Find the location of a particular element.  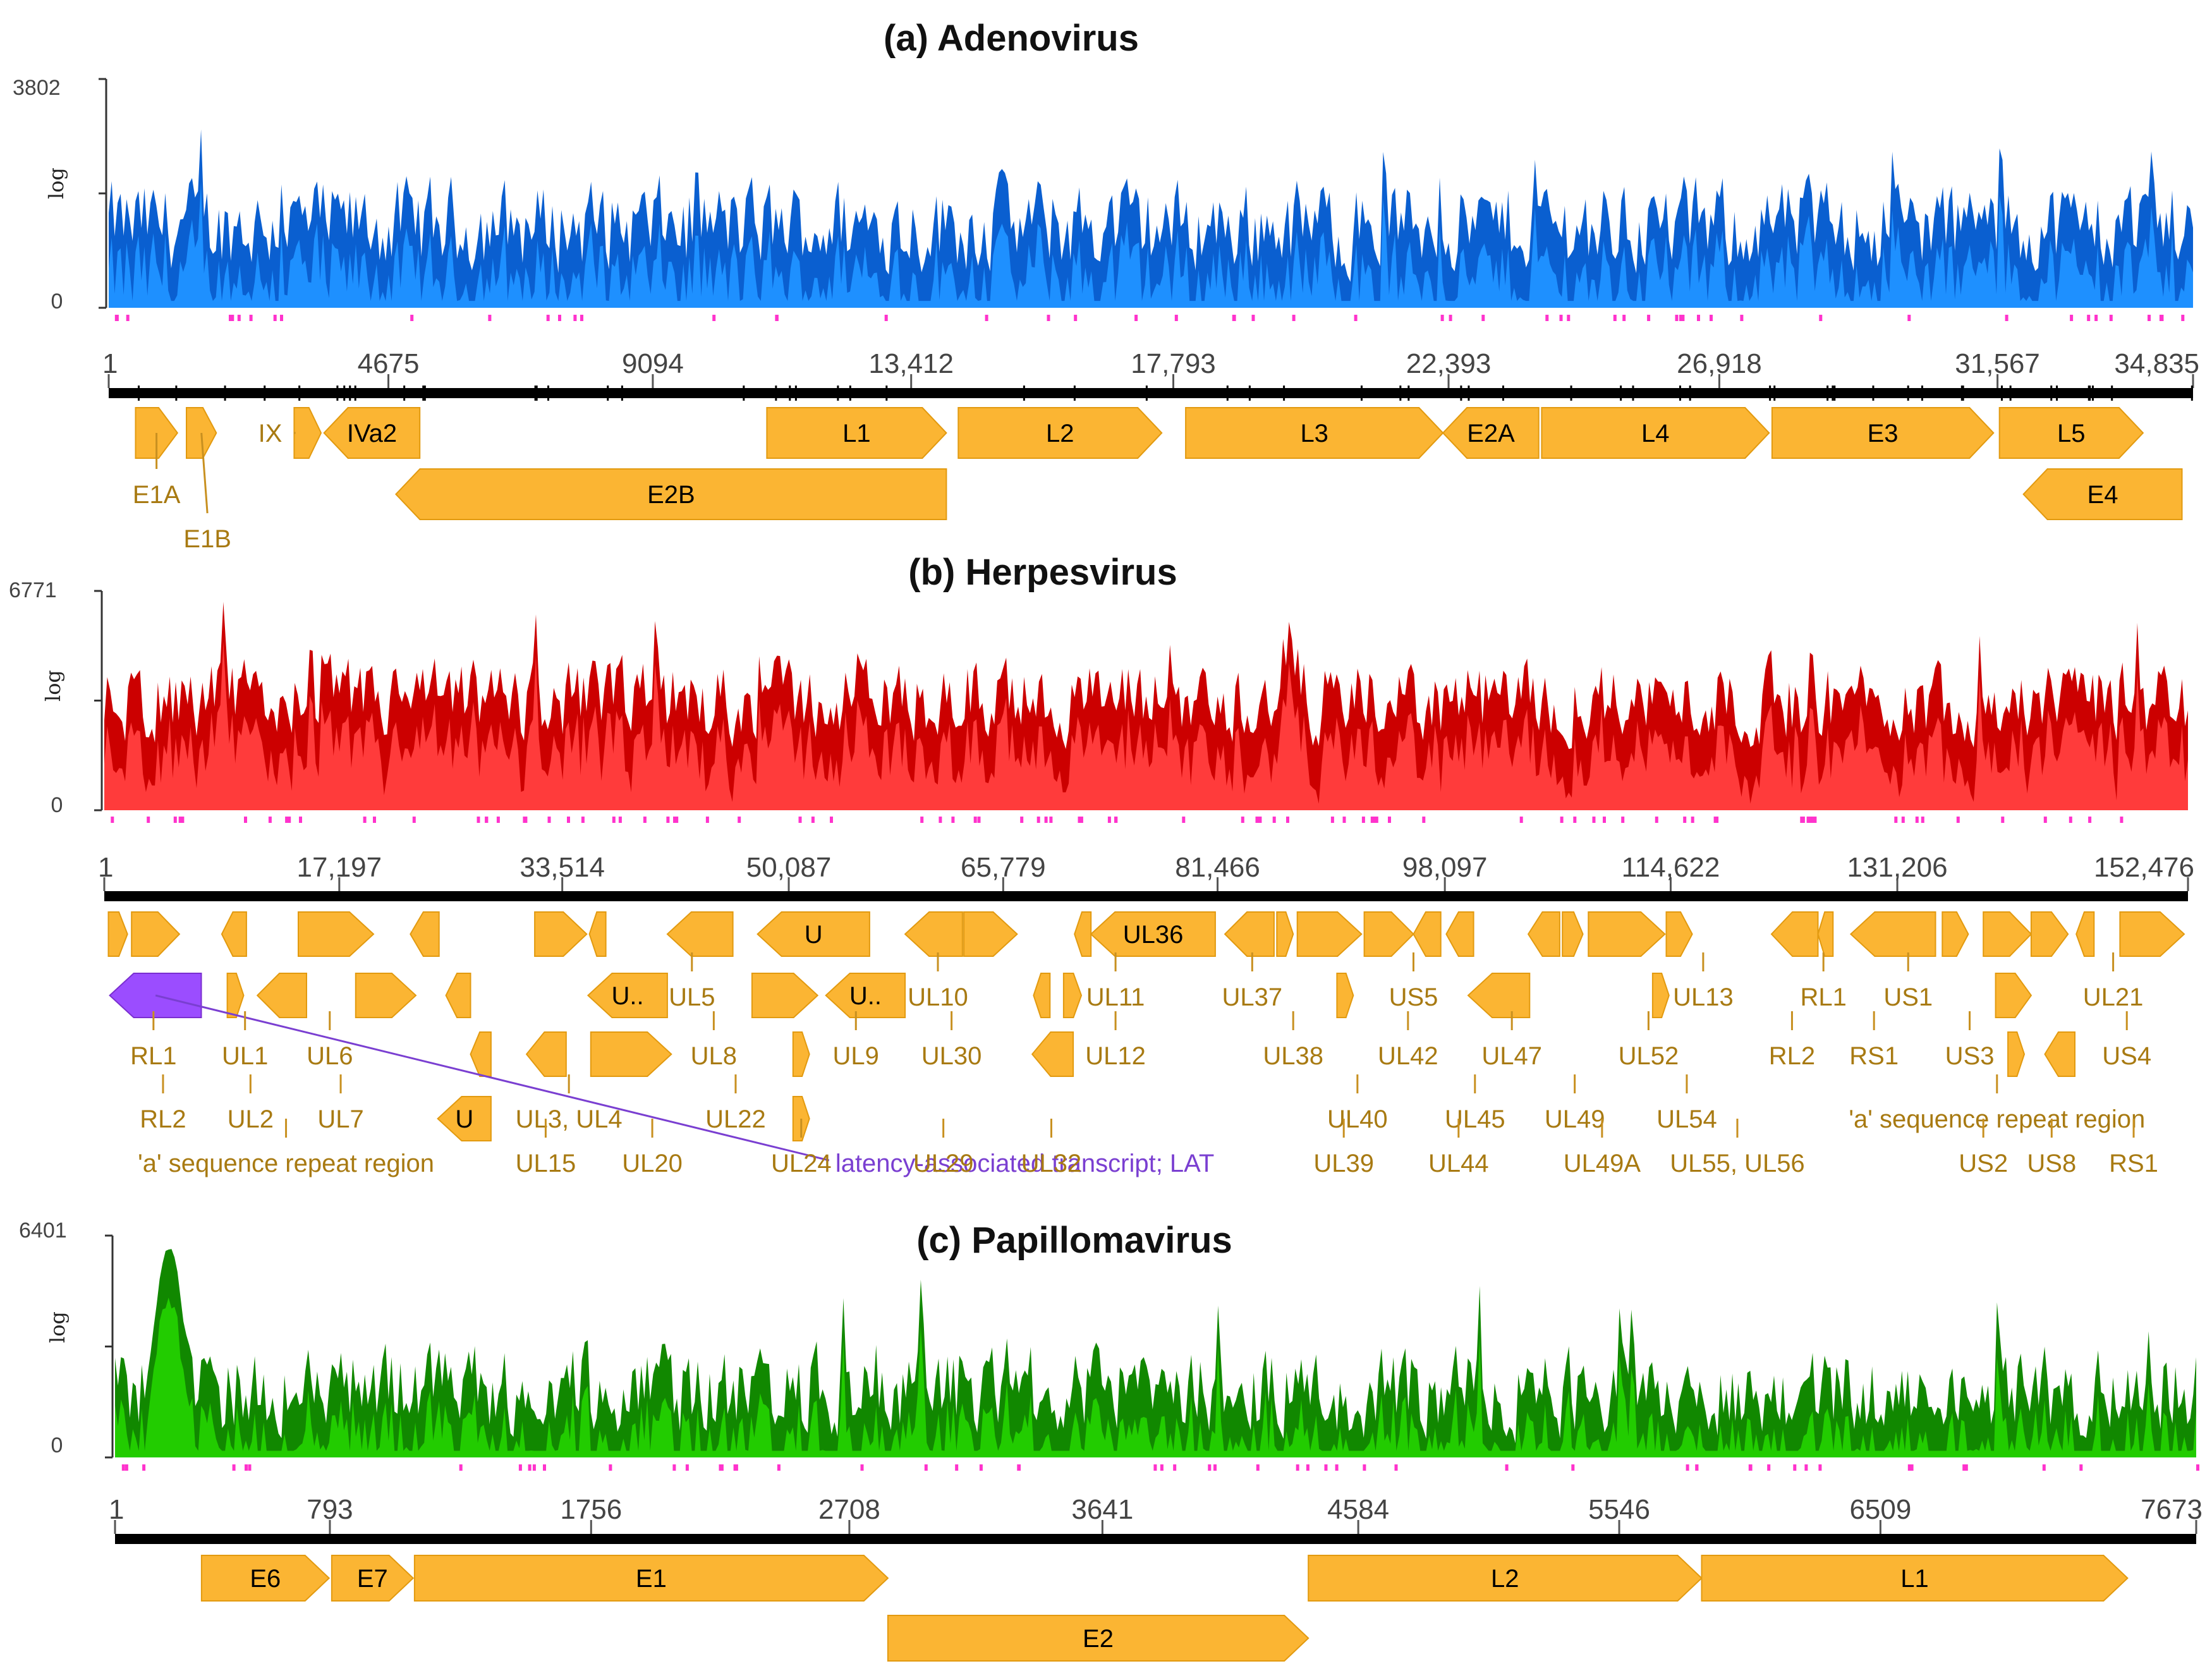

annotation-label: UL22 is located at coordinates (735, 1119).